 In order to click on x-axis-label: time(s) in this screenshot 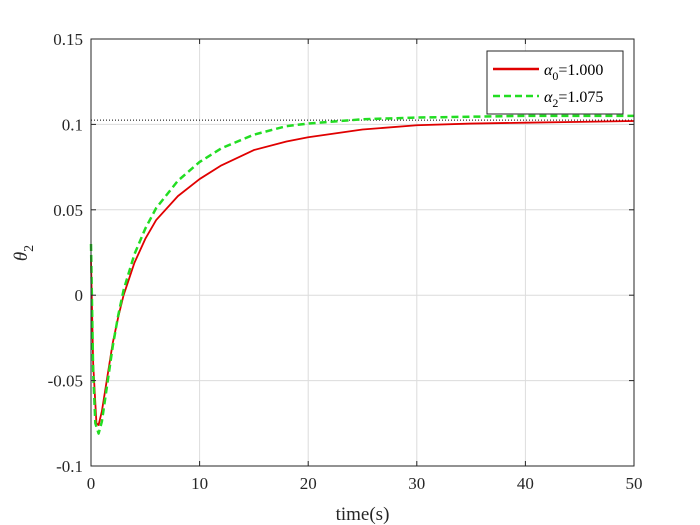, I will do `click(363, 514)`.